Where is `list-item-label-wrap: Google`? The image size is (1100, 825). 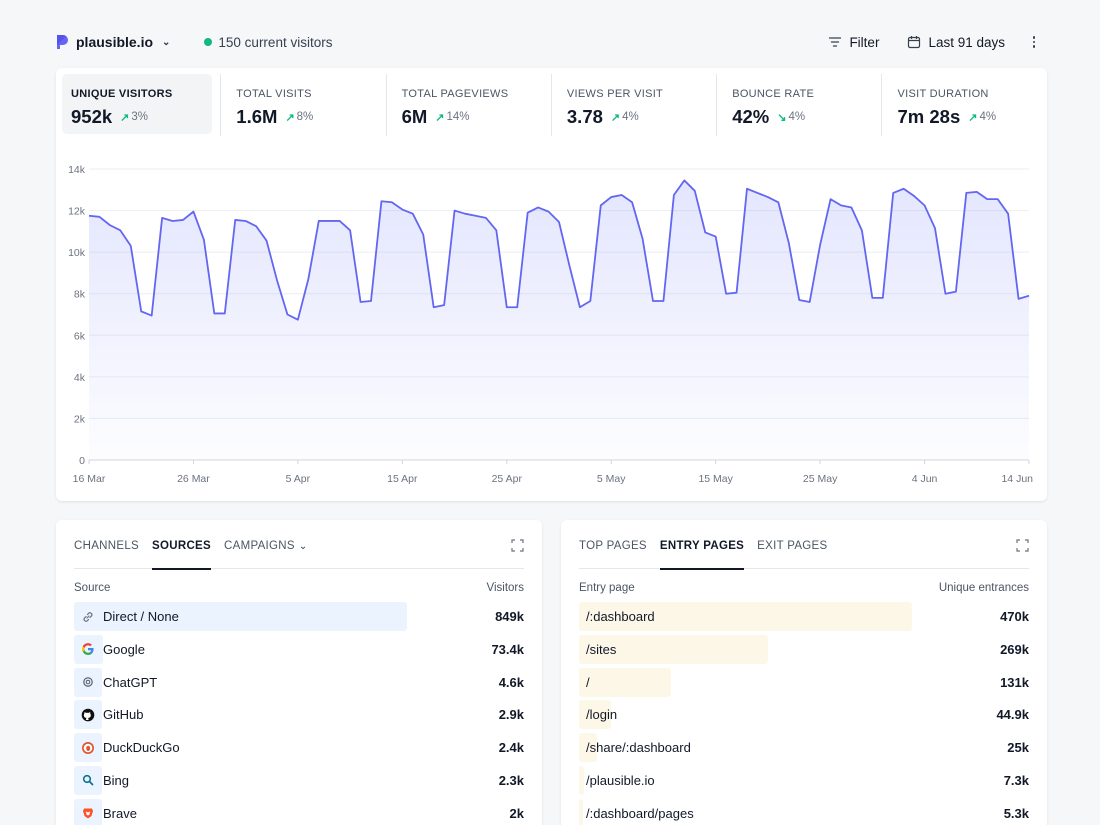 list-item-label-wrap: Google is located at coordinates (109, 649).